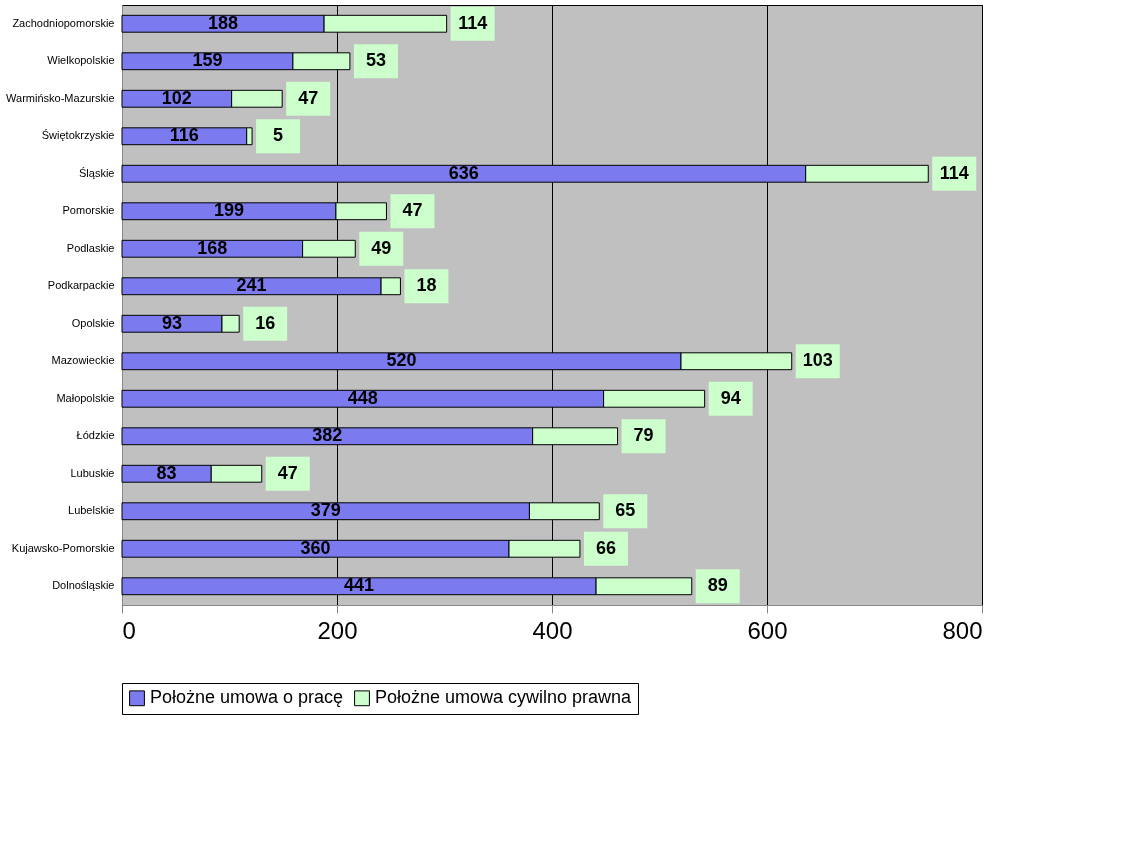 The height and width of the screenshot is (846, 1126). I want to click on y-tick-label: Podkarpackie, so click(81, 285).